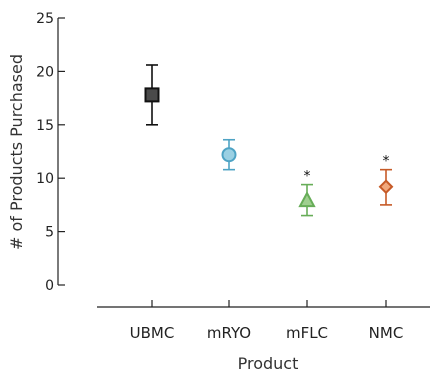  I want to click on point-ubmc, so click(152, 95).